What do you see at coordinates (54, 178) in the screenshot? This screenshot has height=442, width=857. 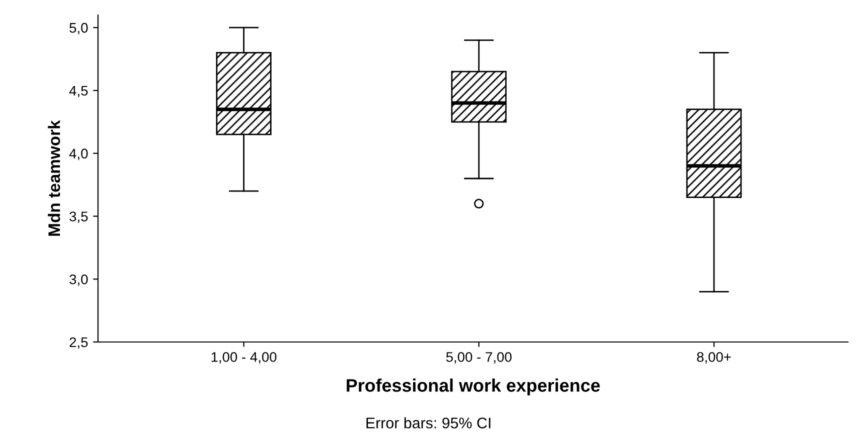 I see `y-axis-title: Mdn teamwork` at bounding box center [54, 178].